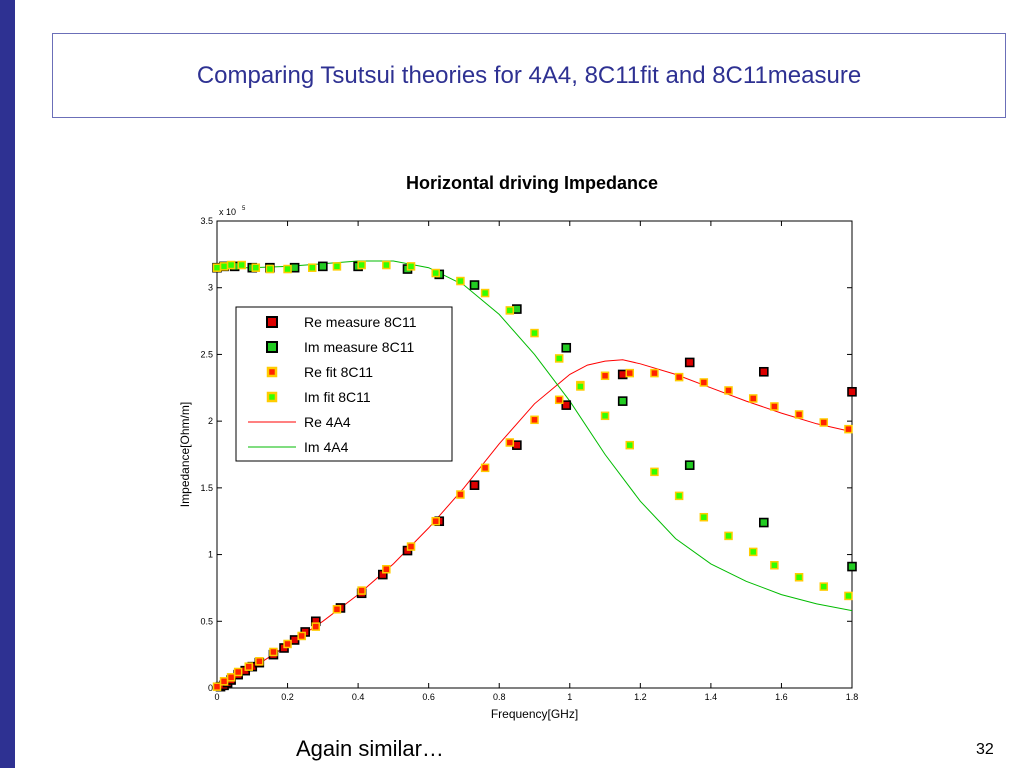 Image resolution: width=1024 pixels, height=768 pixels. What do you see at coordinates (499, 697) in the screenshot?
I see `x-tick-label: 0.8` at bounding box center [499, 697].